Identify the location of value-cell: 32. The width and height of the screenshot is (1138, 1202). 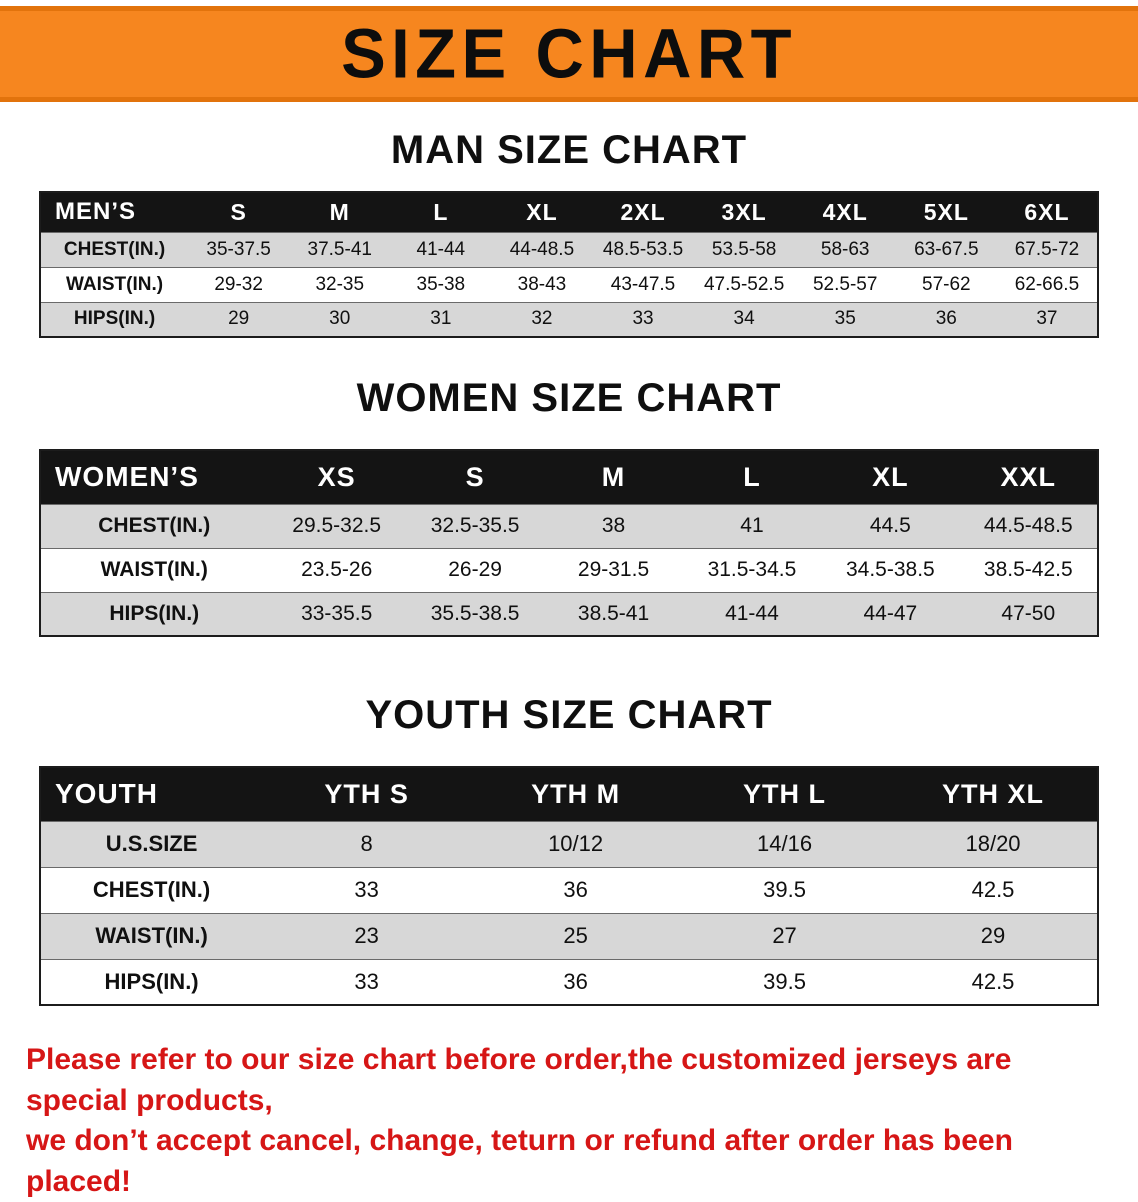
(542, 319).